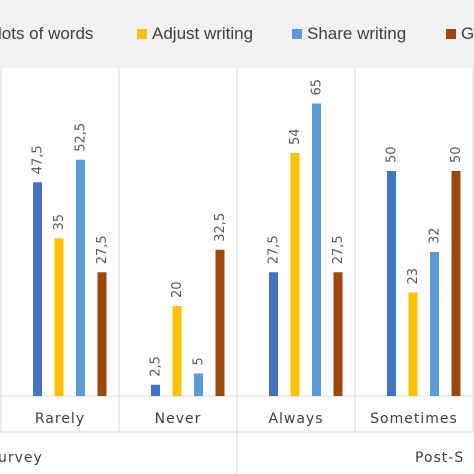 This screenshot has height=474, width=474. What do you see at coordinates (467, 33) in the screenshot?
I see `legend-label-g: G` at bounding box center [467, 33].